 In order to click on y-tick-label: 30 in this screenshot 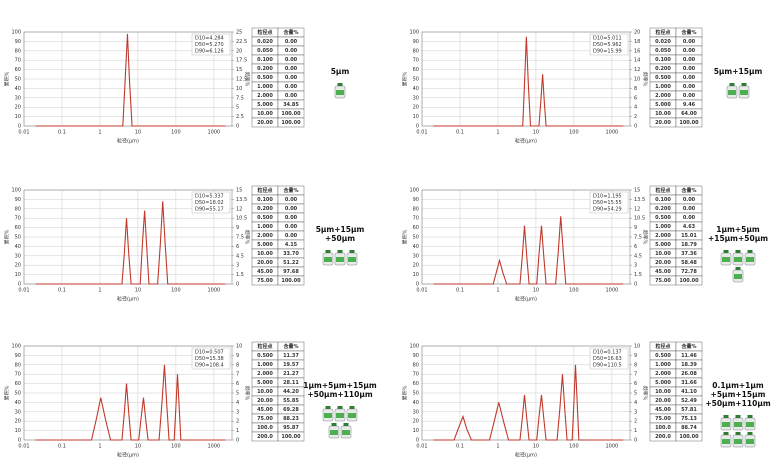, I will do `click(18, 98)`.